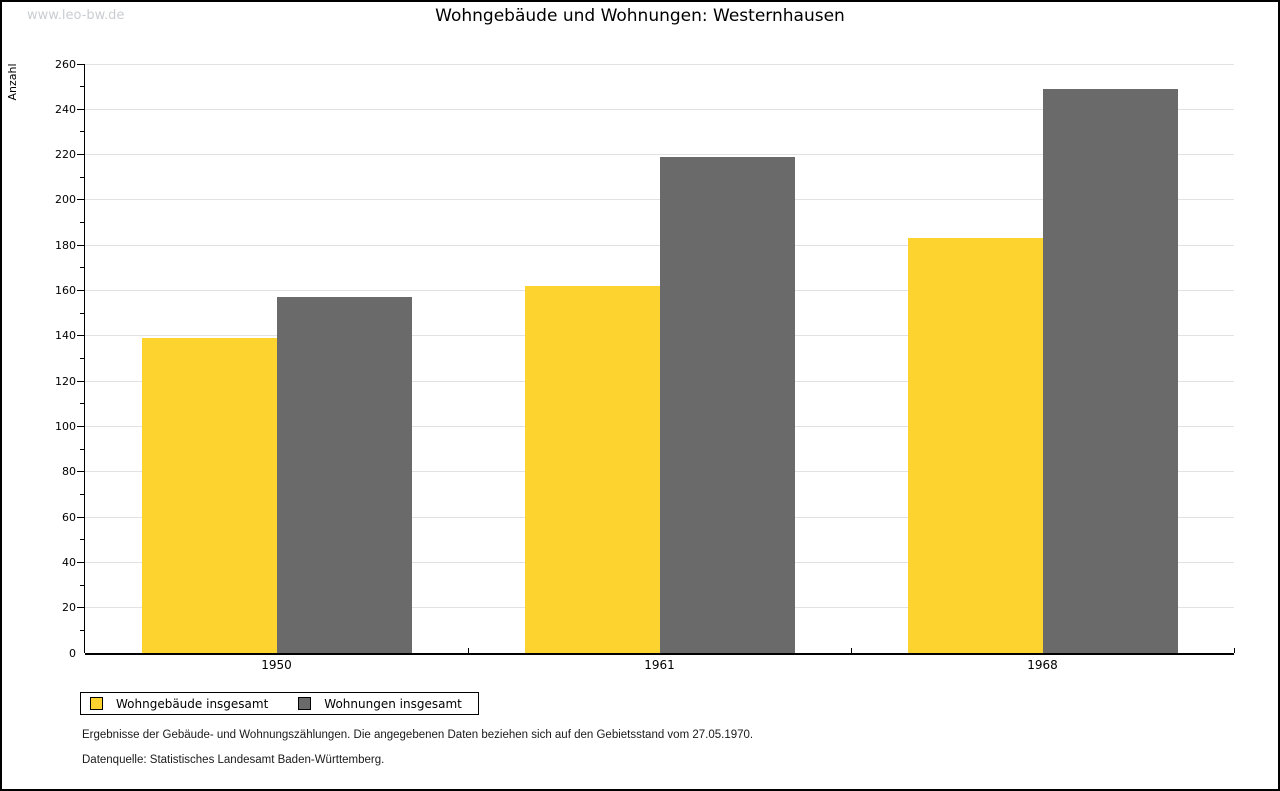 This screenshot has height=791, width=1280. Describe the element at coordinates (65, 200) in the screenshot. I see `y-tick-label-200: 200` at that location.